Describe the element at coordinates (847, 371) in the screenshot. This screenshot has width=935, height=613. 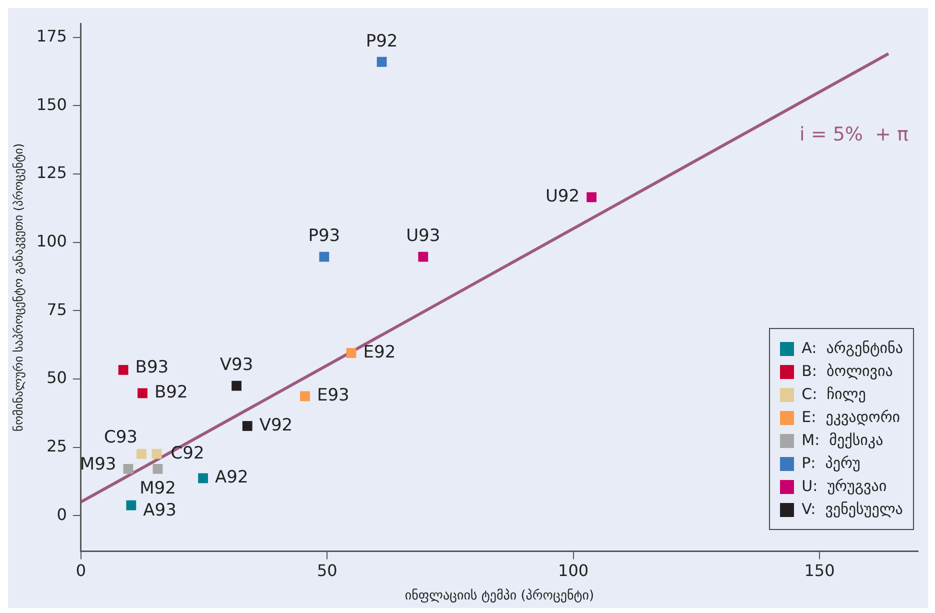
I see `legend-label: B: ბოლივია` at that location.